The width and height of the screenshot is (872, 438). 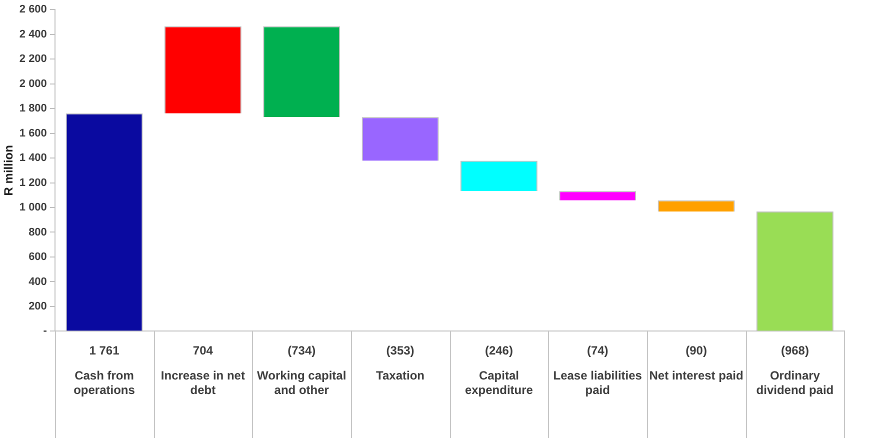 I want to click on data-label: (90), so click(x=696, y=351).